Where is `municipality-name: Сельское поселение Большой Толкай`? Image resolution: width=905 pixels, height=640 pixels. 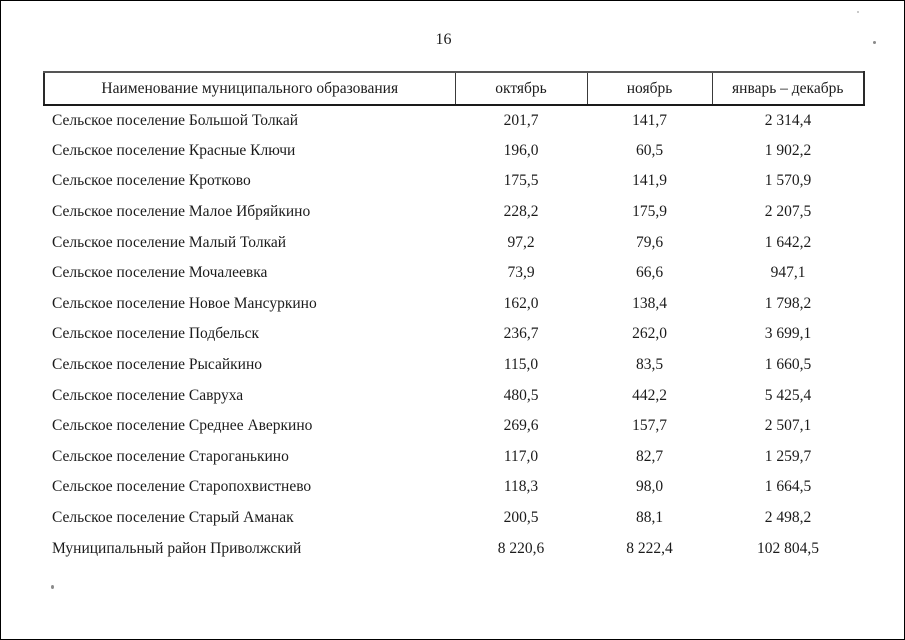 municipality-name: Сельское поселение Большой Толкай is located at coordinates (175, 120).